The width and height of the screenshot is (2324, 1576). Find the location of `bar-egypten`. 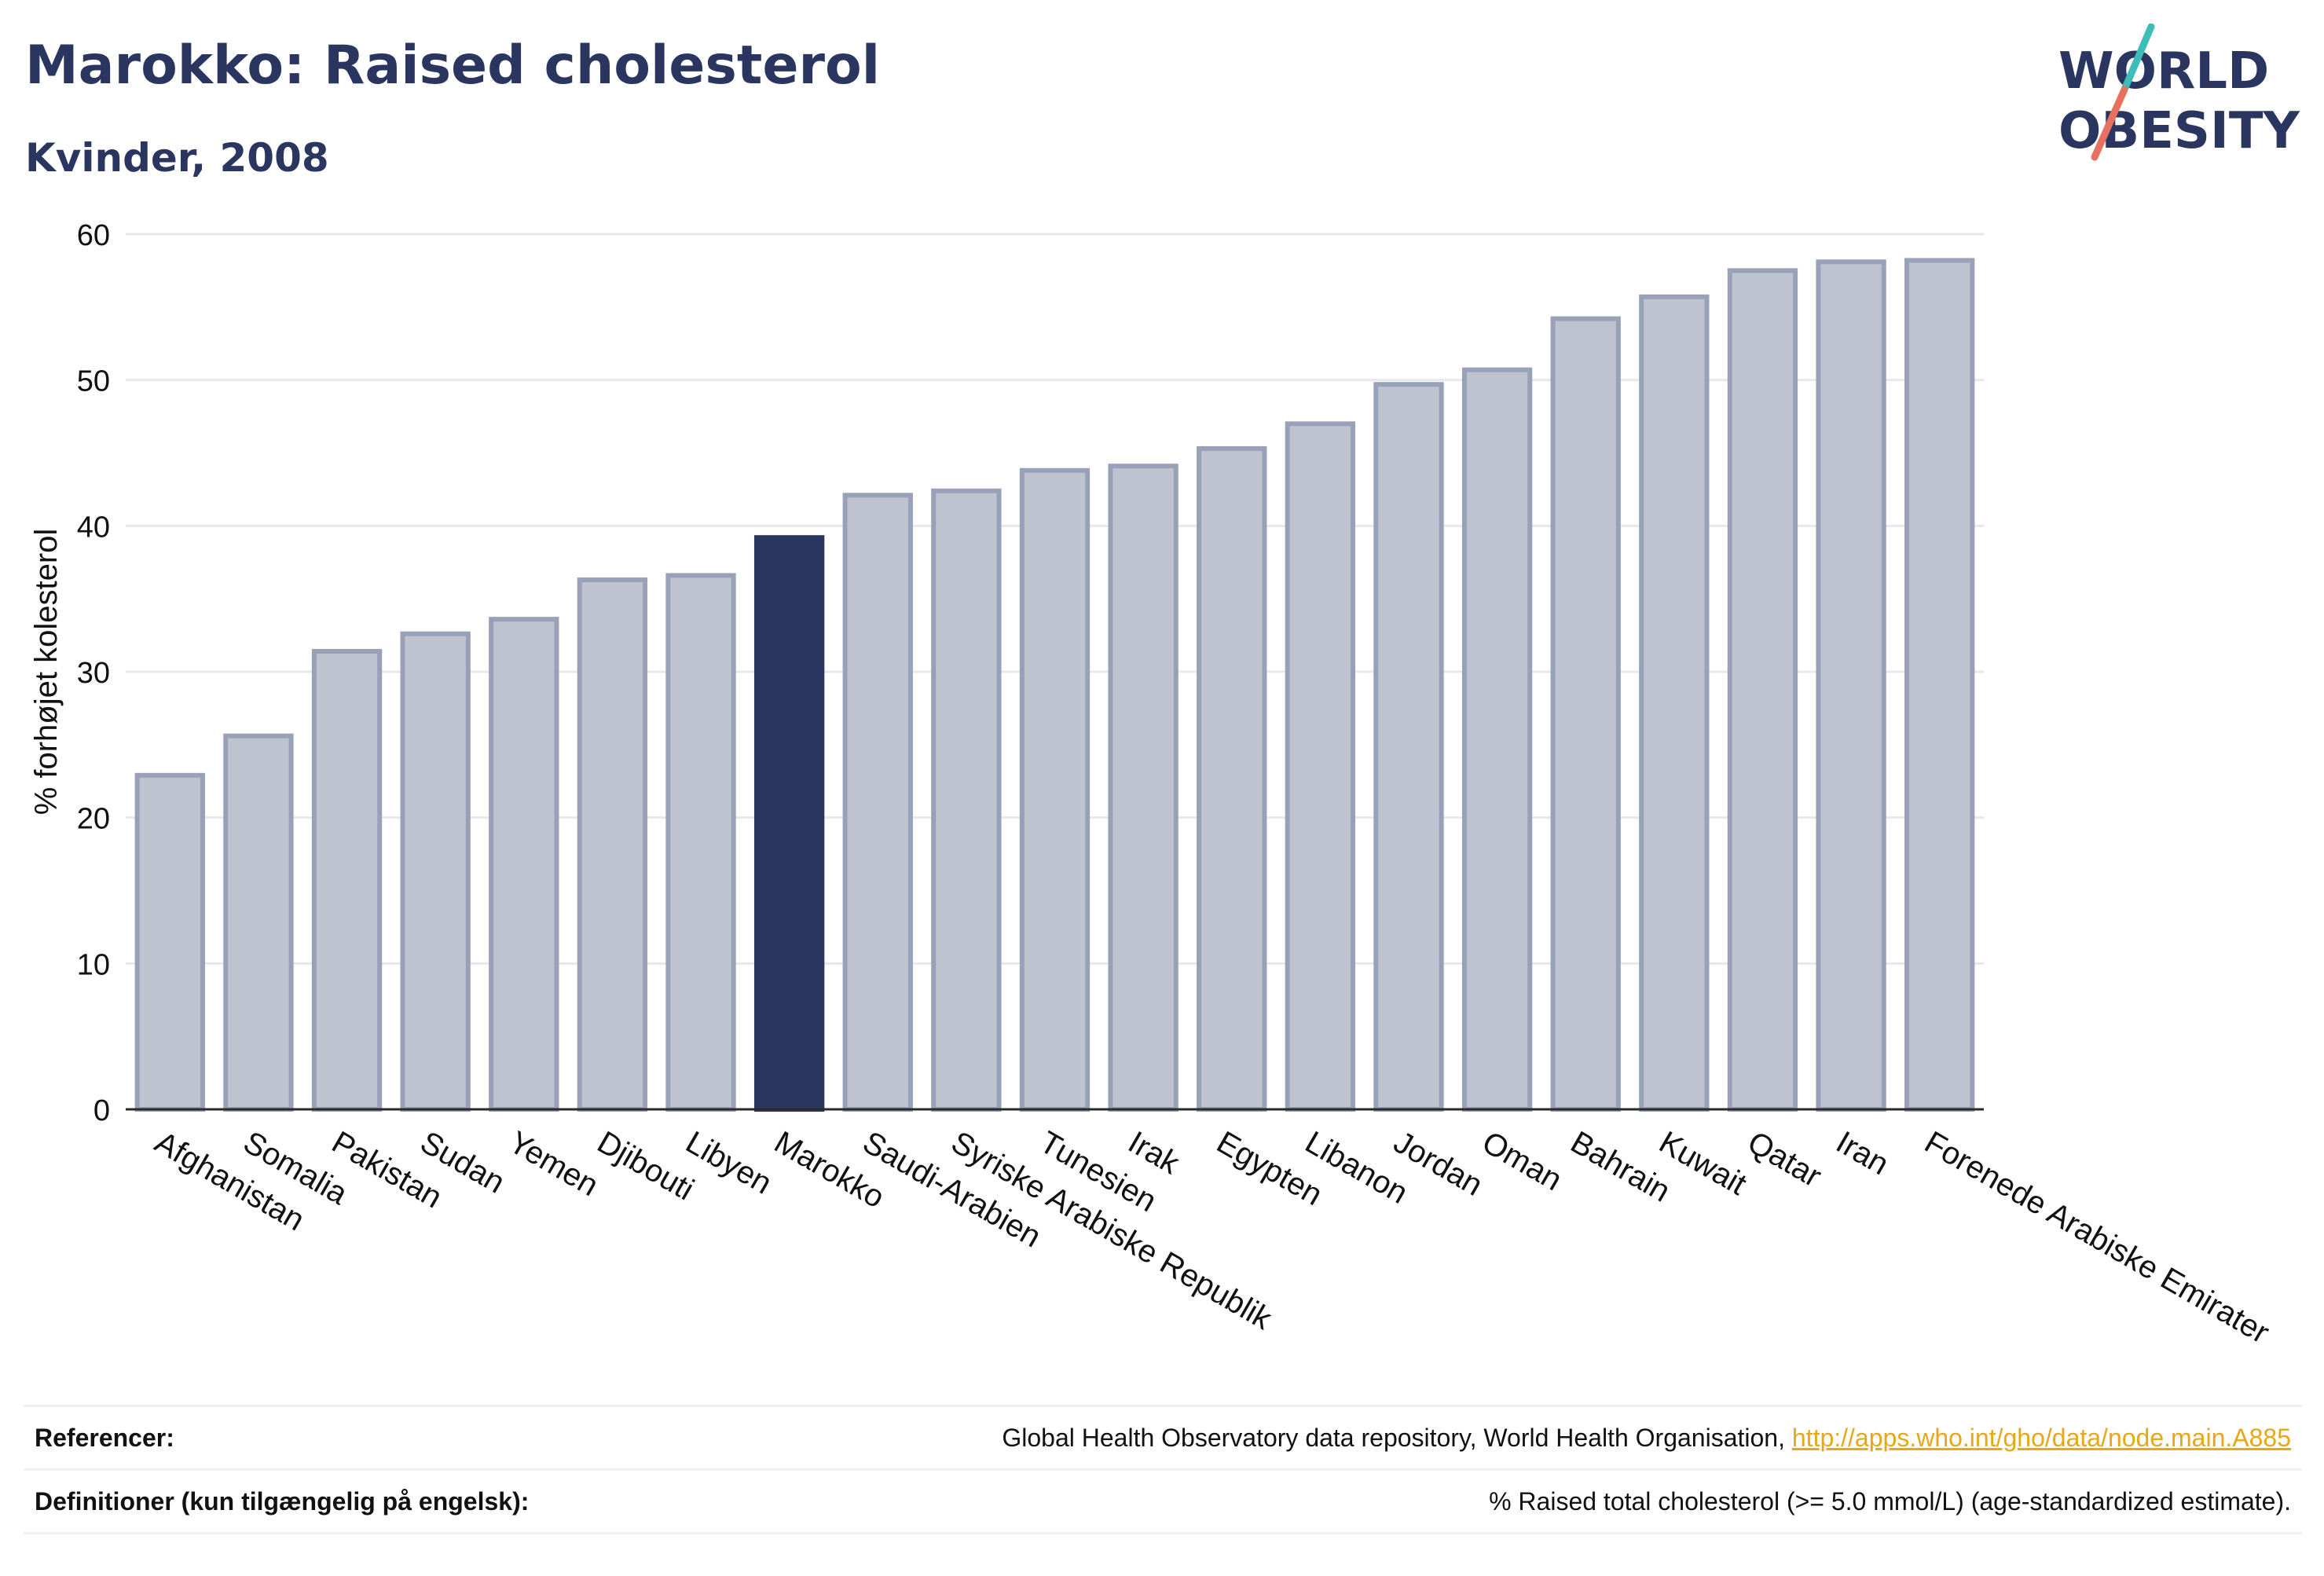

bar-egypten is located at coordinates (1232, 778).